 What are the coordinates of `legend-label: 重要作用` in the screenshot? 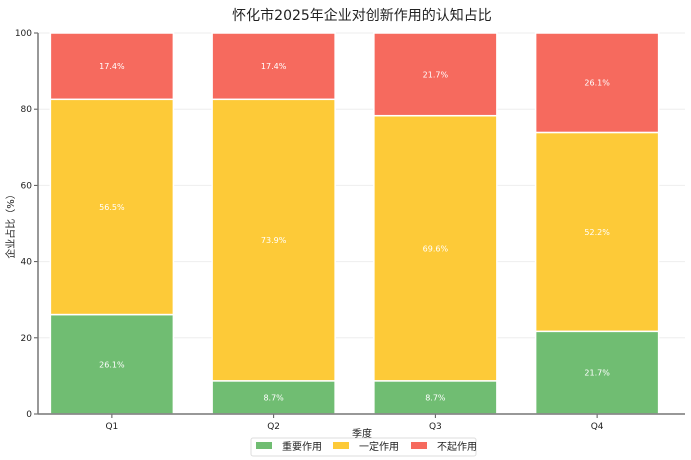 It's located at (302, 446).